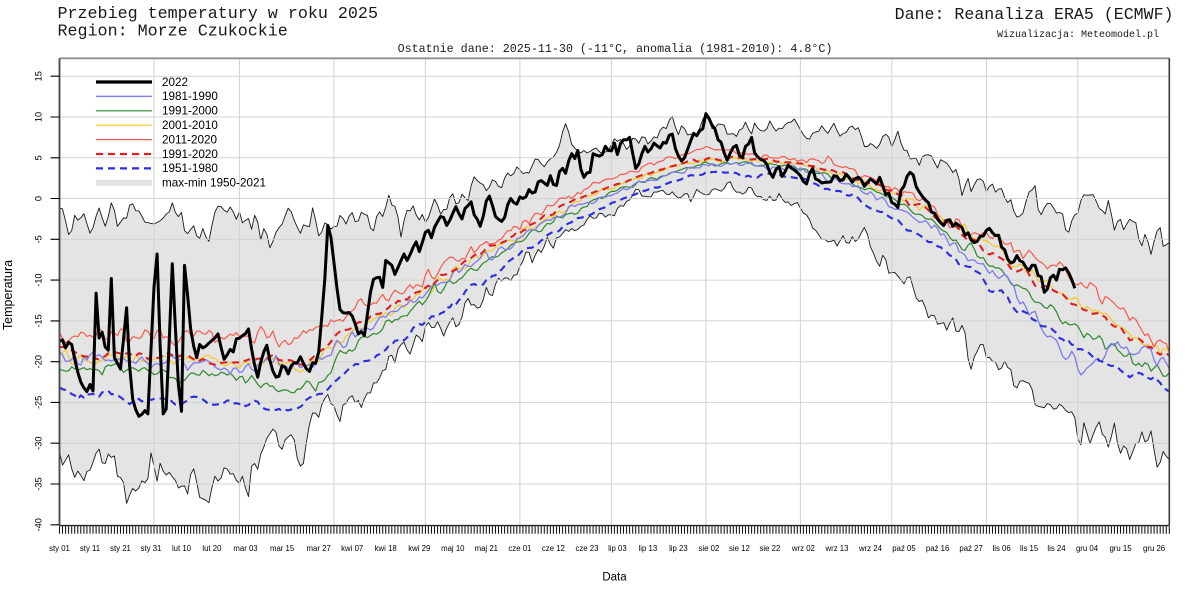 Image resolution: width=1200 pixels, height=605 pixels. Describe the element at coordinates (39, 239) in the screenshot. I see `svg-text: -5` at that location.